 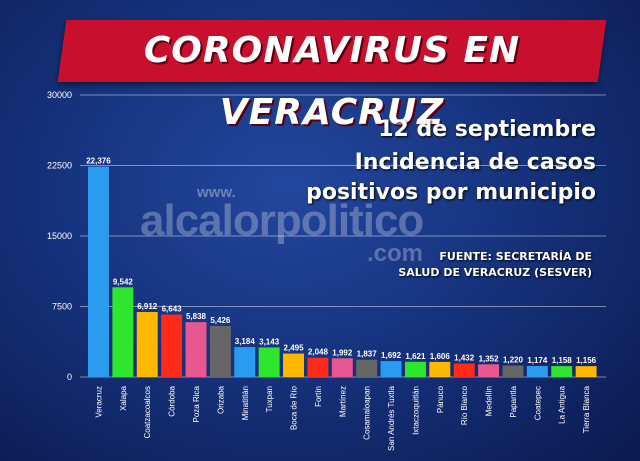 What do you see at coordinates (98, 161) in the screenshot?
I see `bar-value-label: 22,376` at bounding box center [98, 161].